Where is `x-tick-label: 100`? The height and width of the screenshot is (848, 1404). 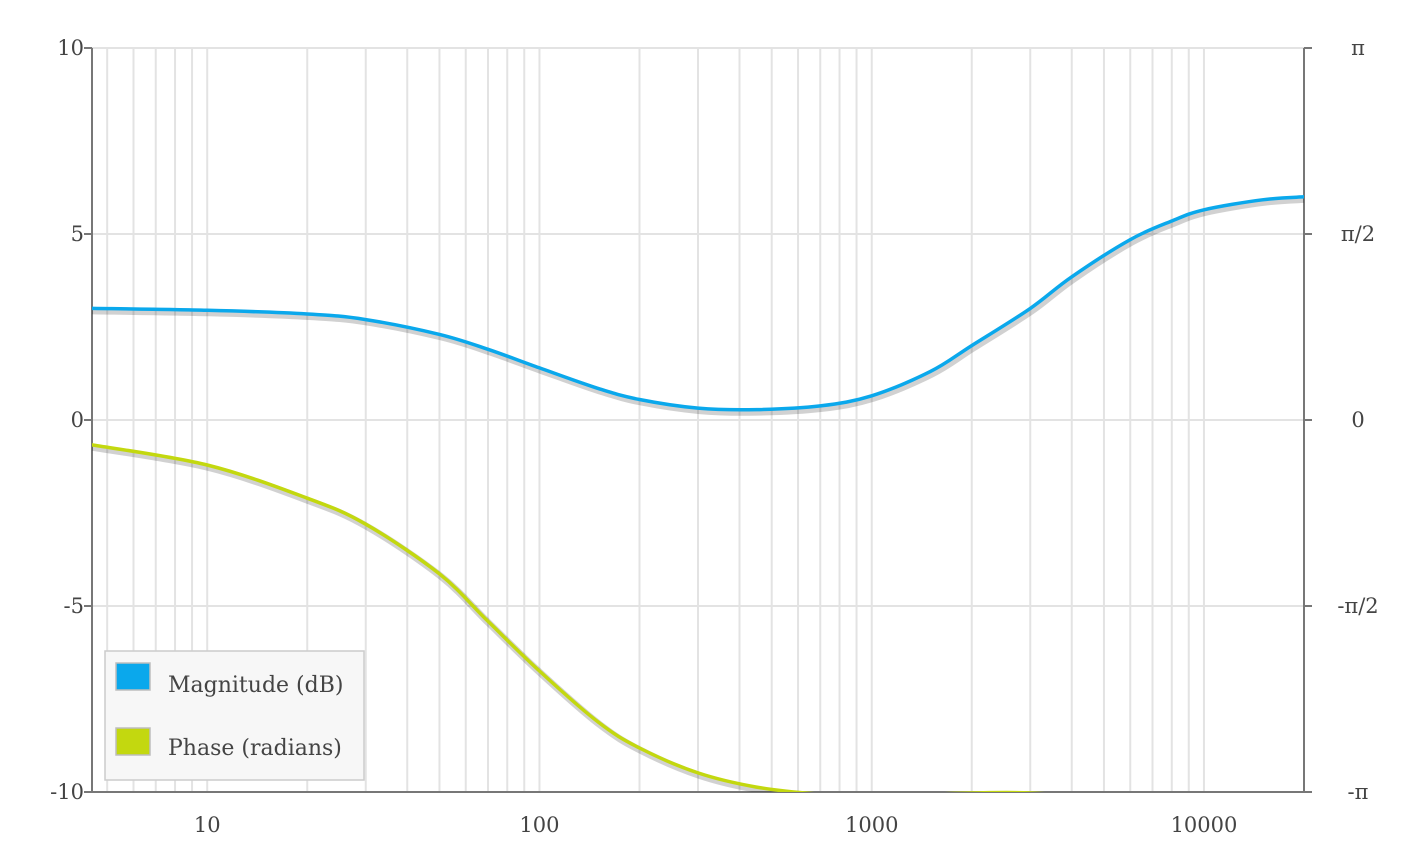
x-tick-label: 100 is located at coordinates (539, 825).